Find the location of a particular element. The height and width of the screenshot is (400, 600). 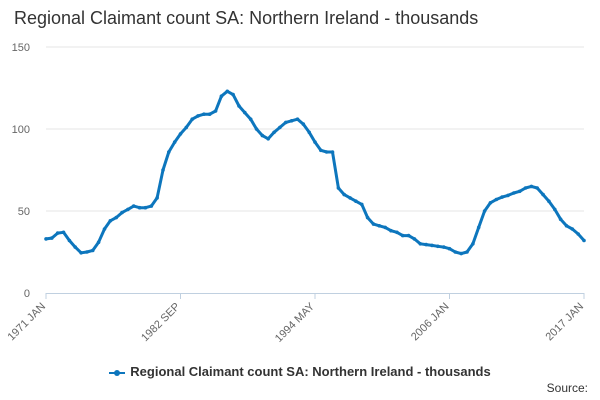

x-axis is located at coordinates (315, 296).